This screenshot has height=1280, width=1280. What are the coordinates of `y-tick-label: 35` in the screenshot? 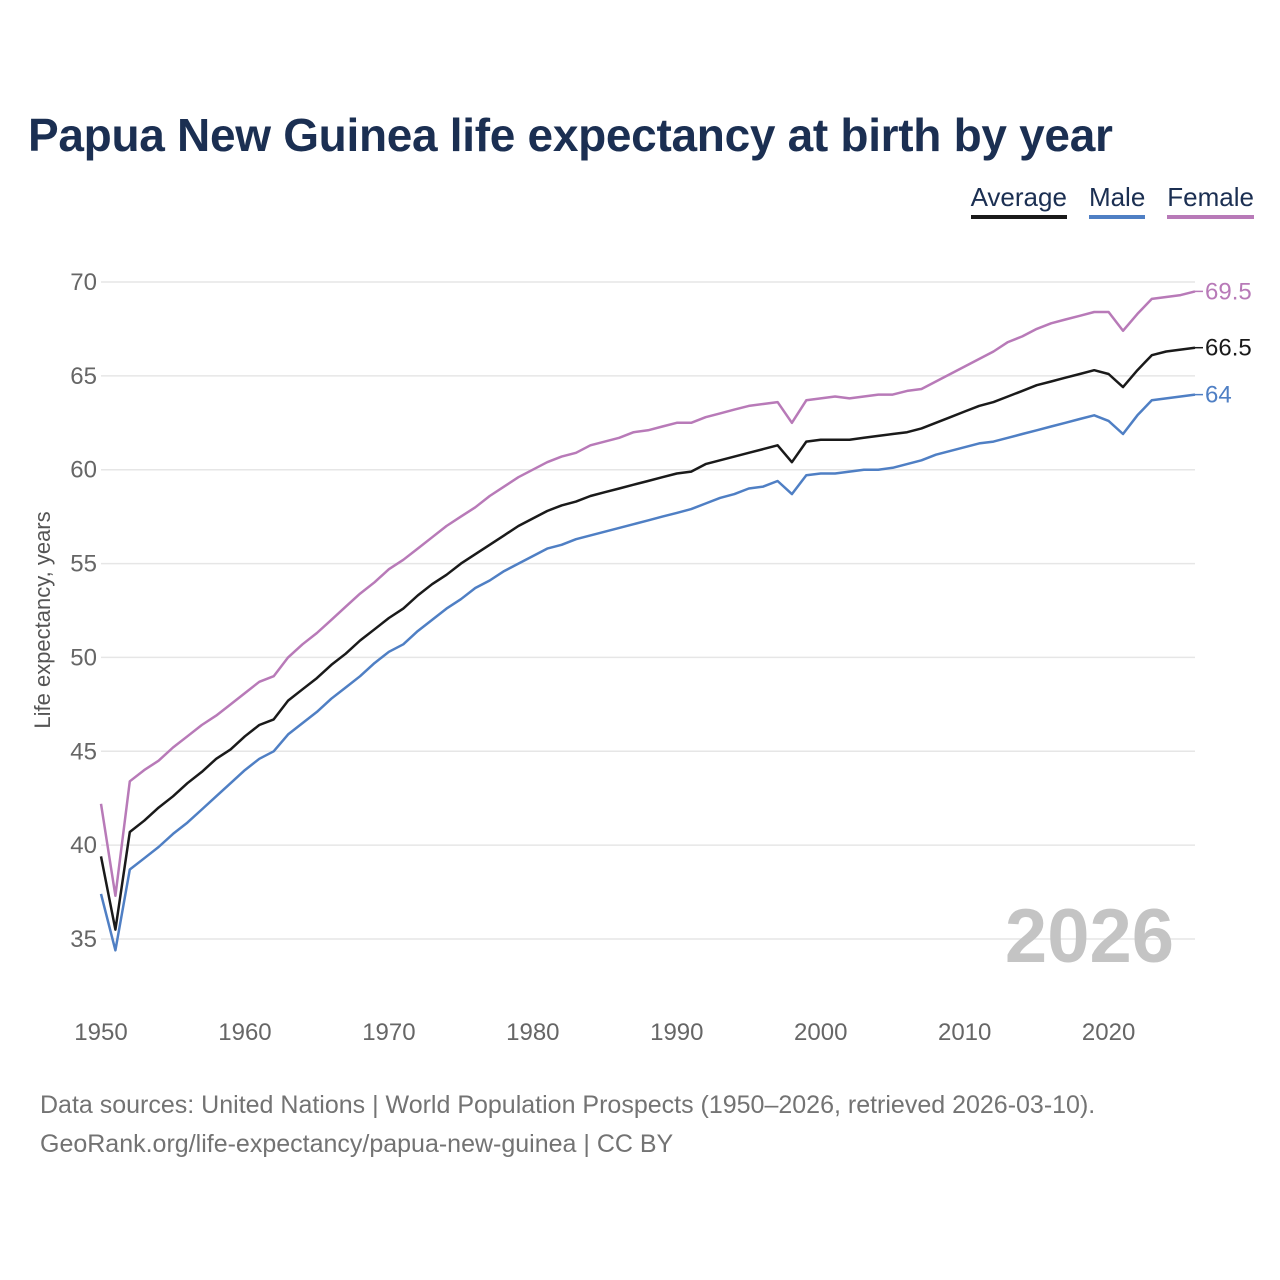 It's located at (83, 939).